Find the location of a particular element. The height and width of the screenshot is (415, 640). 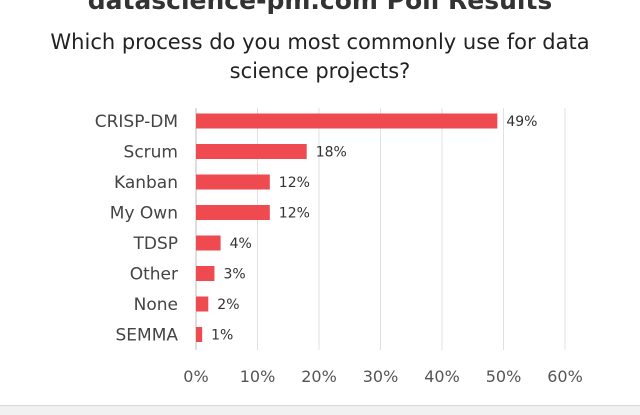

x-tick-label: 60% is located at coordinates (565, 376).